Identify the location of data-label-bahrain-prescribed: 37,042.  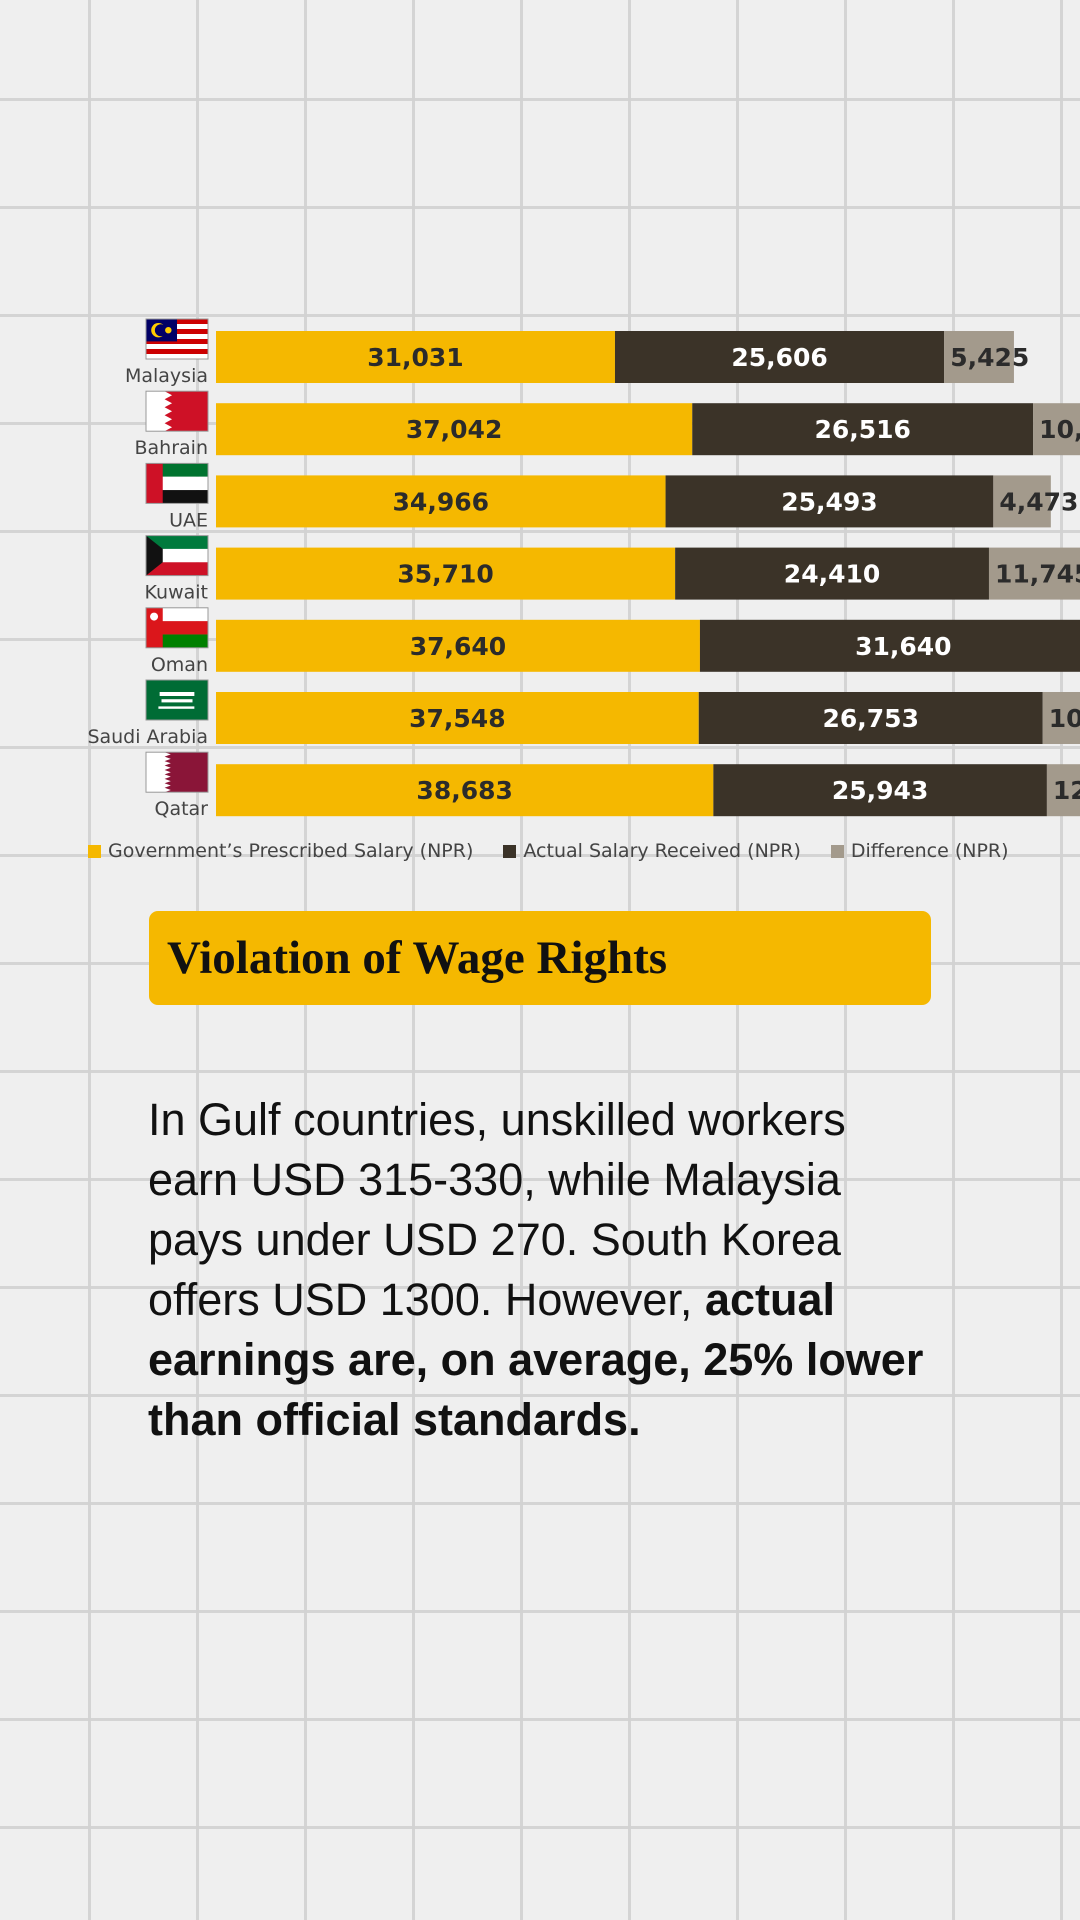
(454, 429).